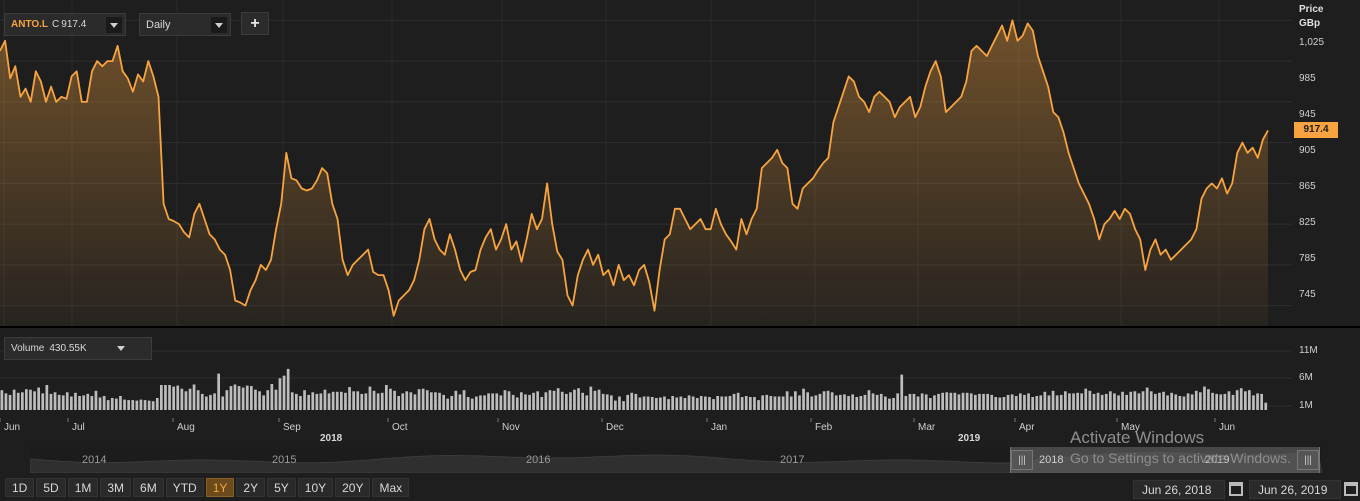 This screenshot has height=501, width=1360. What do you see at coordinates (78, 348) in the screenshot?
I see `volume-dropdown: Volume 430.55K` at bounding box center [78, 348].